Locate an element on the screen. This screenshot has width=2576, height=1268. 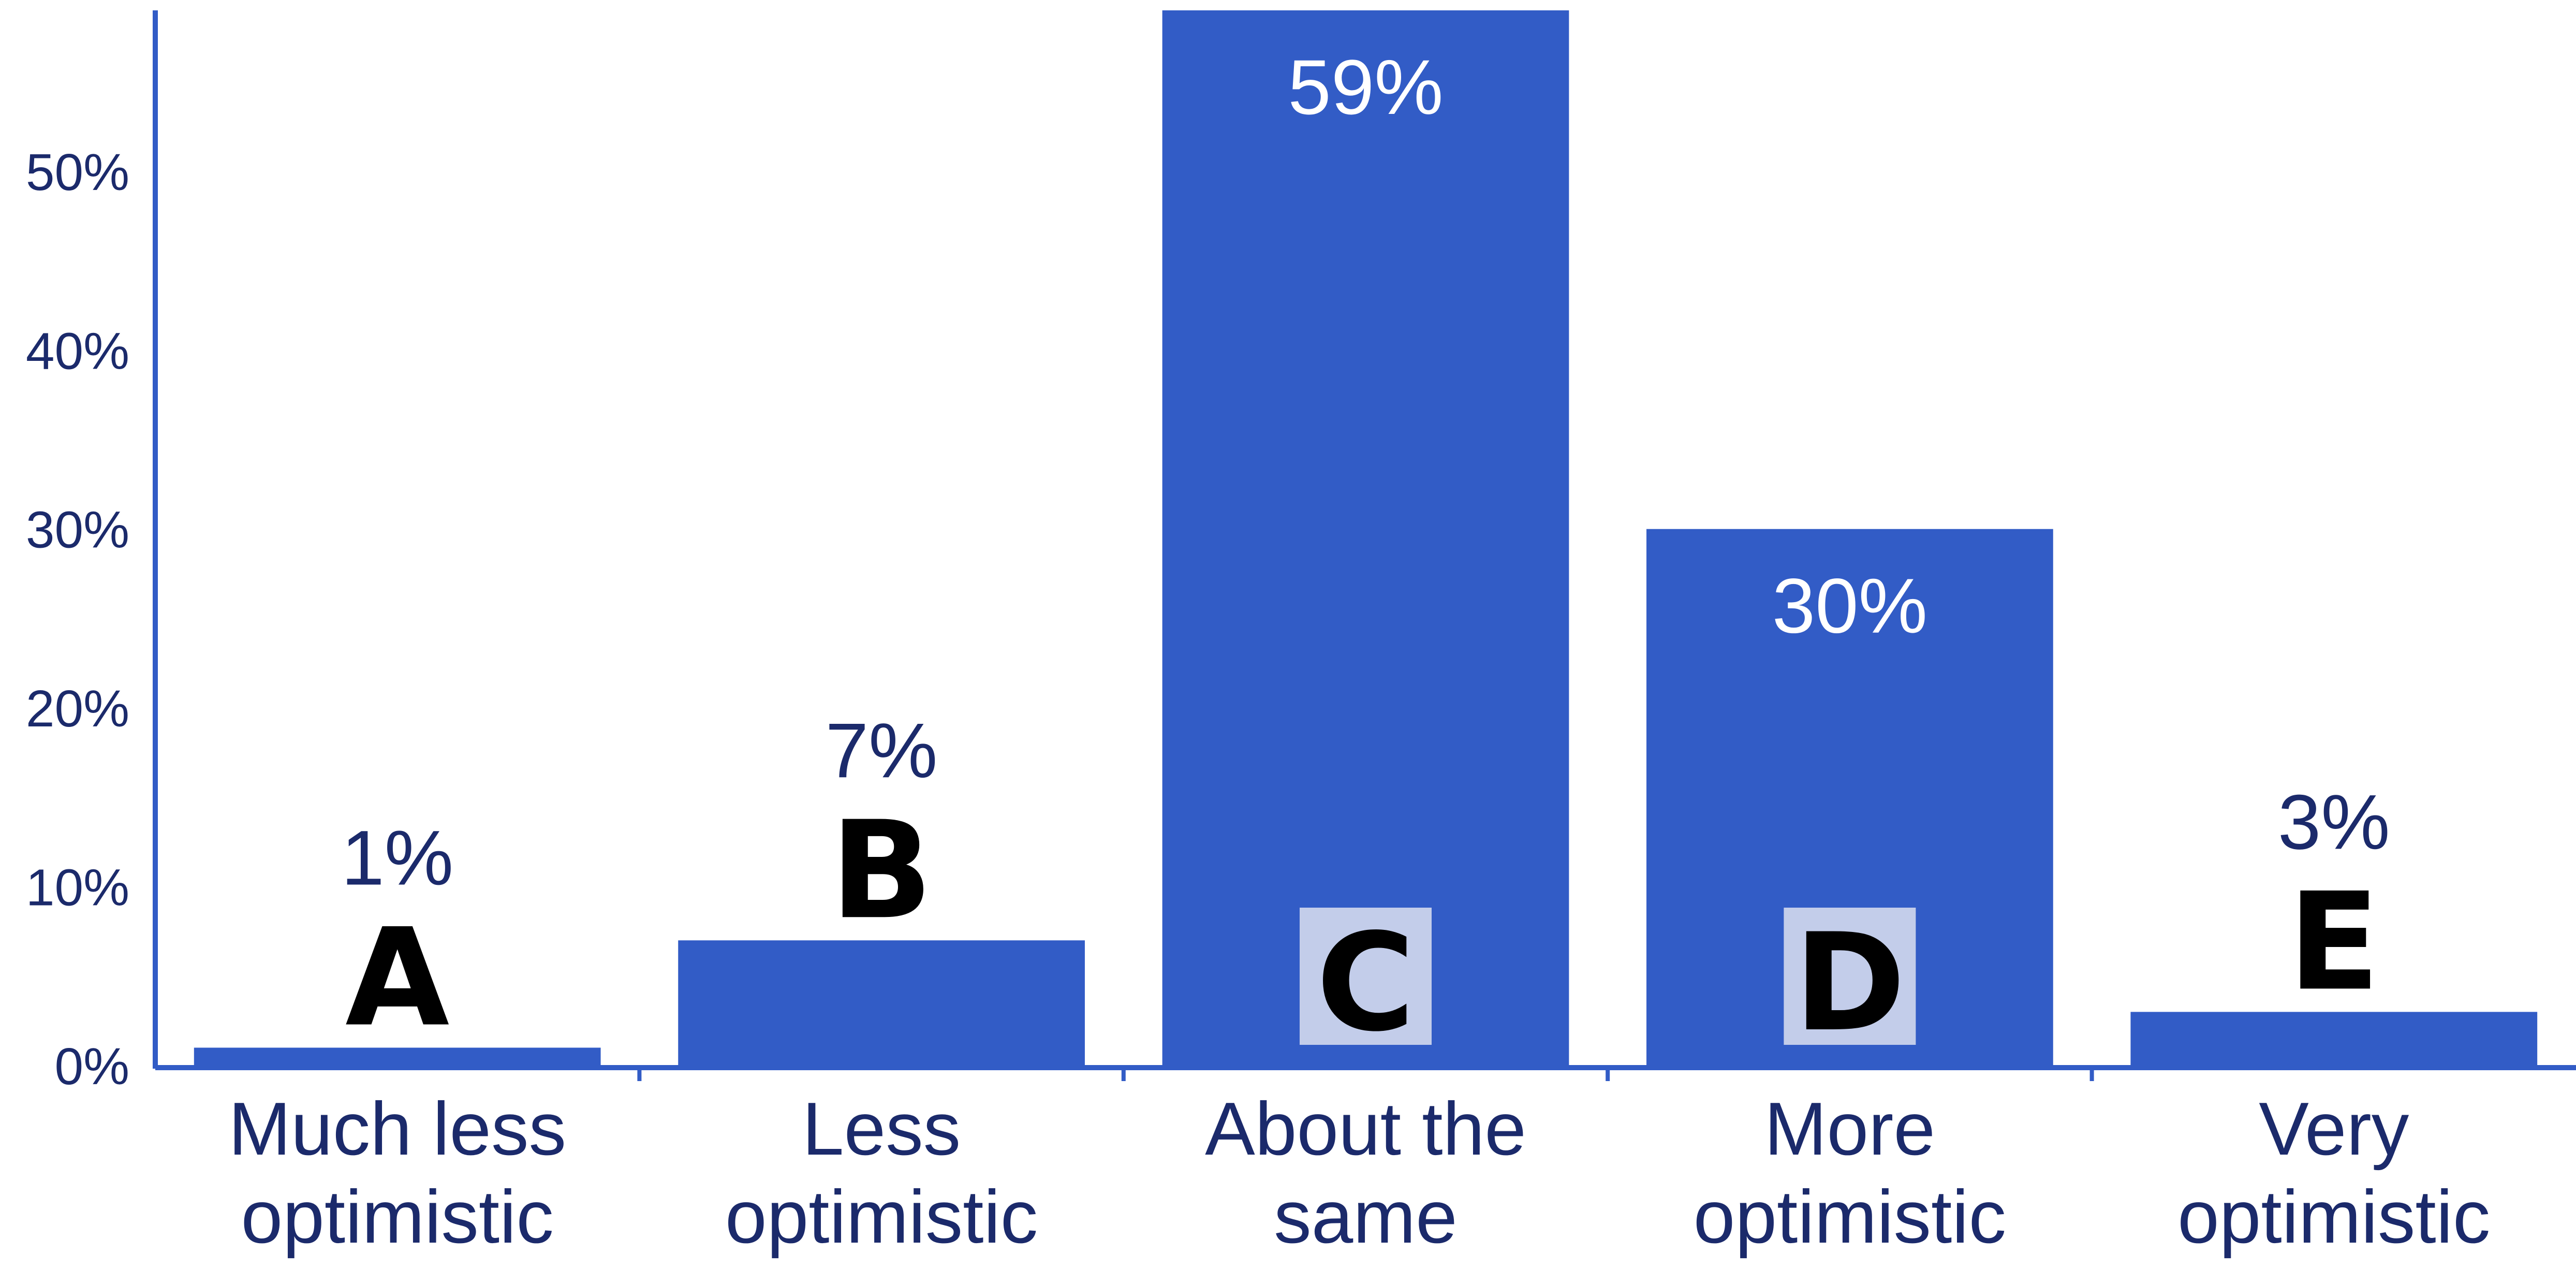
category-letter: B is located at coordinates (882, 871).